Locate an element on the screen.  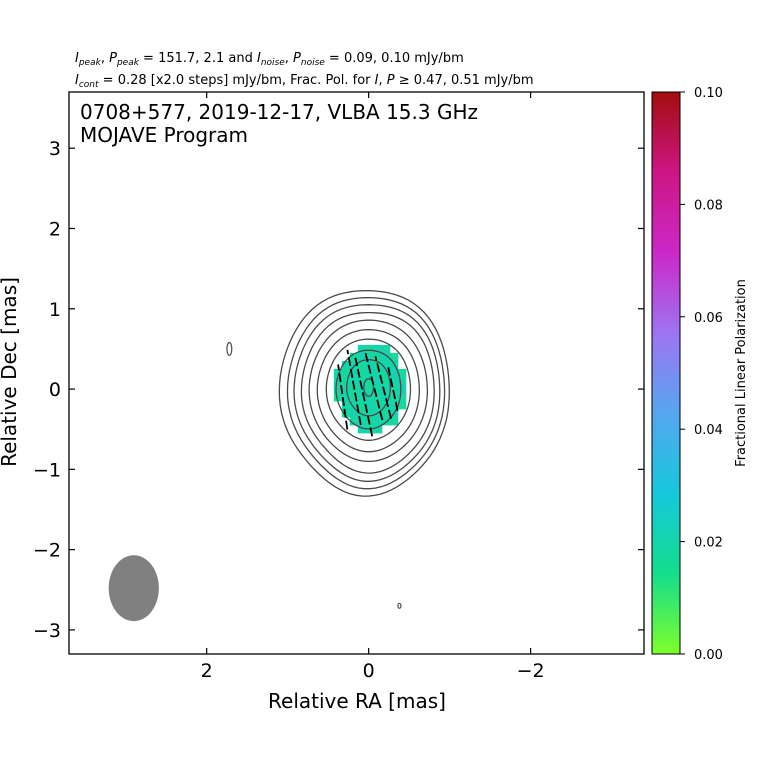
colorbar-tick-label: 0.08 is located at coordinates (708, 205).